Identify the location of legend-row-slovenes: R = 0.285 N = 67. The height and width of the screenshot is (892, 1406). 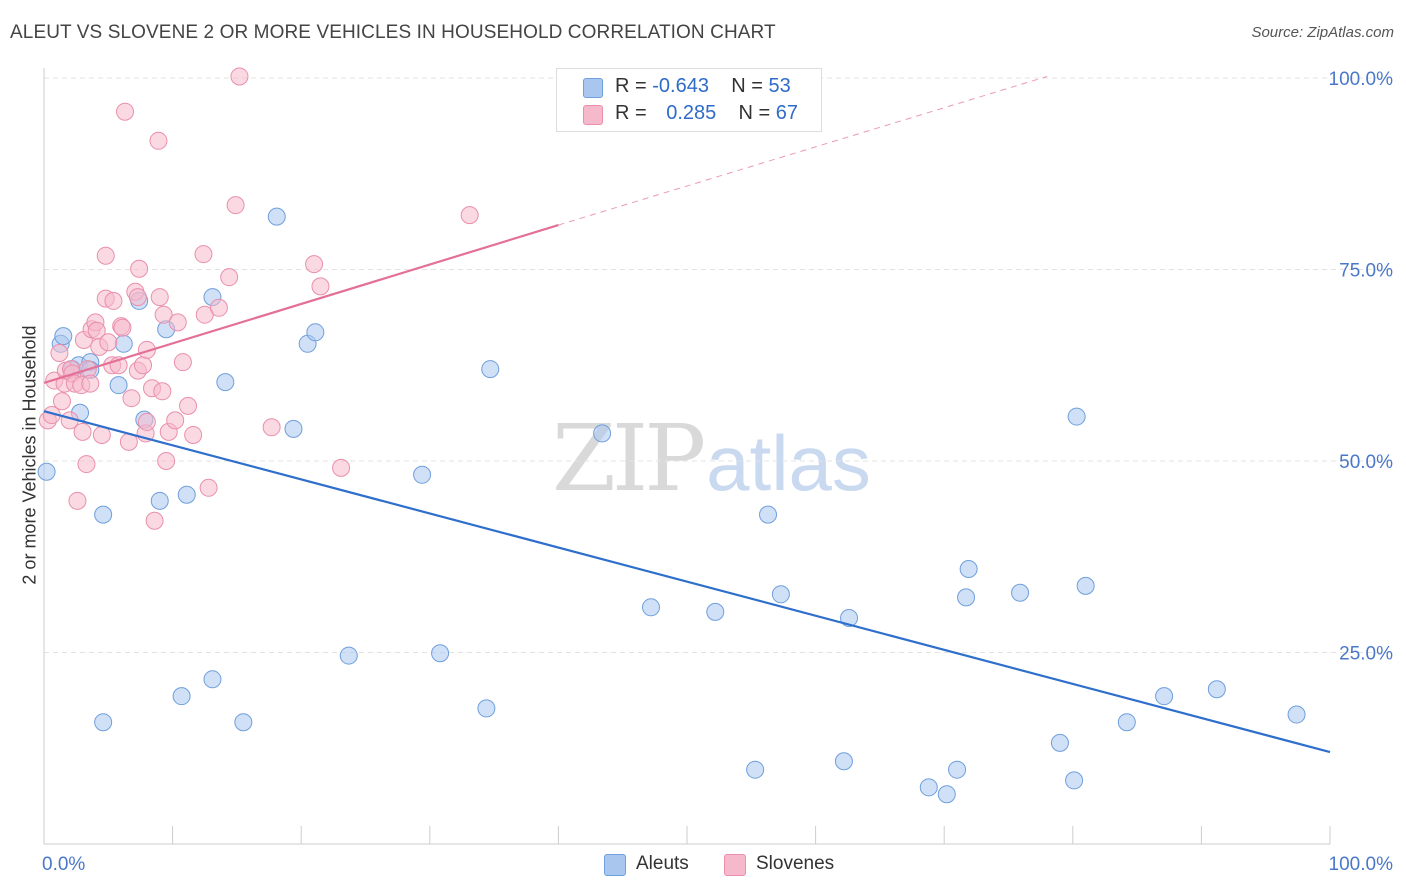
(689, 114).